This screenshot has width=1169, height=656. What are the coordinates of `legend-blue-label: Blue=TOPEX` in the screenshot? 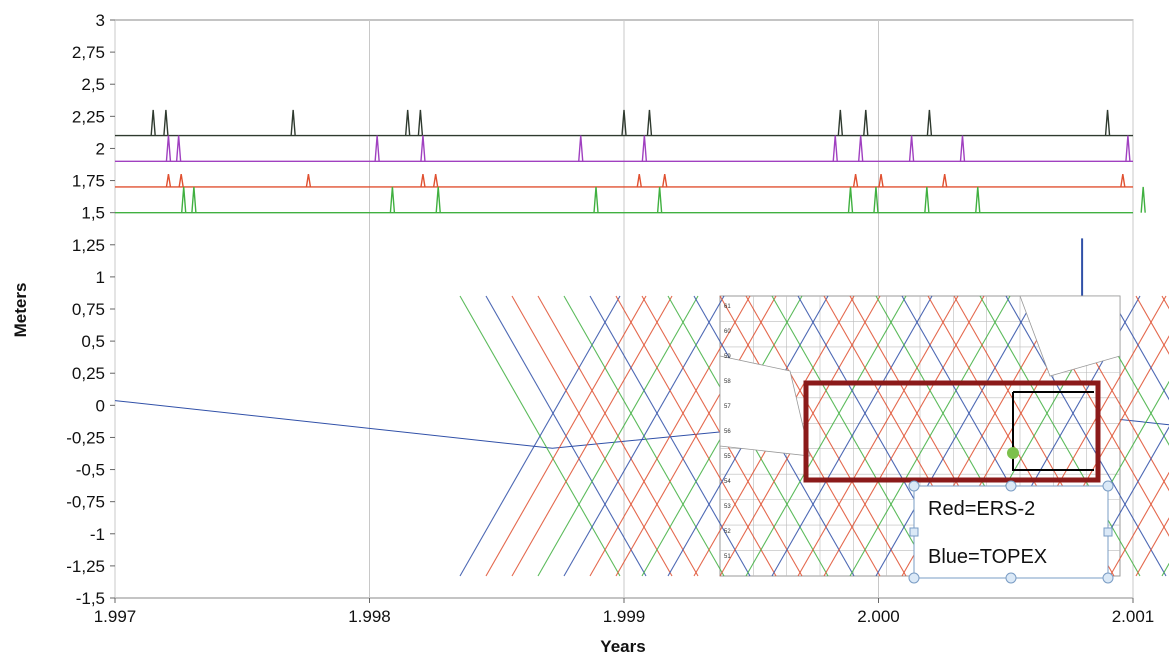 It's located at (987, 557).